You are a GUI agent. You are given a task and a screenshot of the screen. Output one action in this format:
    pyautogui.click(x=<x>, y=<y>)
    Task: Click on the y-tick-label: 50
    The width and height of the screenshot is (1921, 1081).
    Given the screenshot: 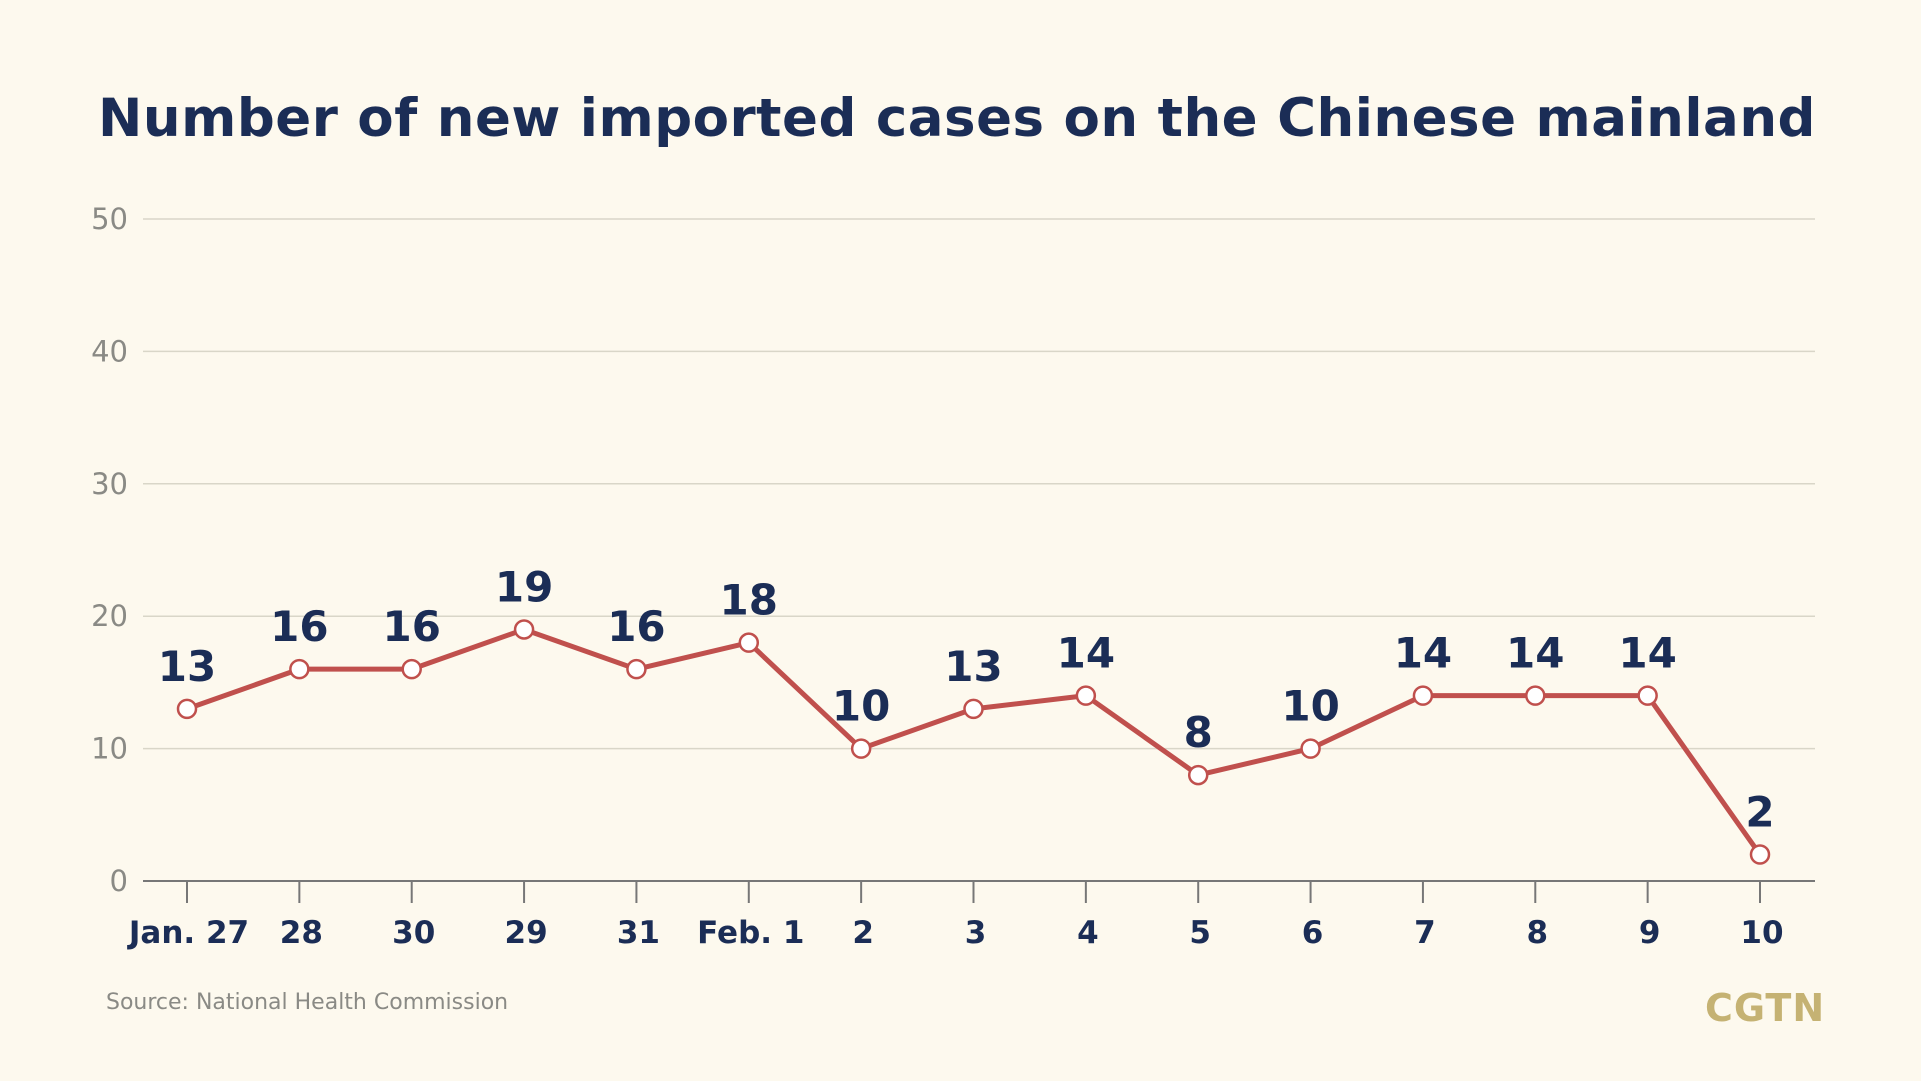 What is the action you would take?
    pyautogui.click(x=109, y=219)
    